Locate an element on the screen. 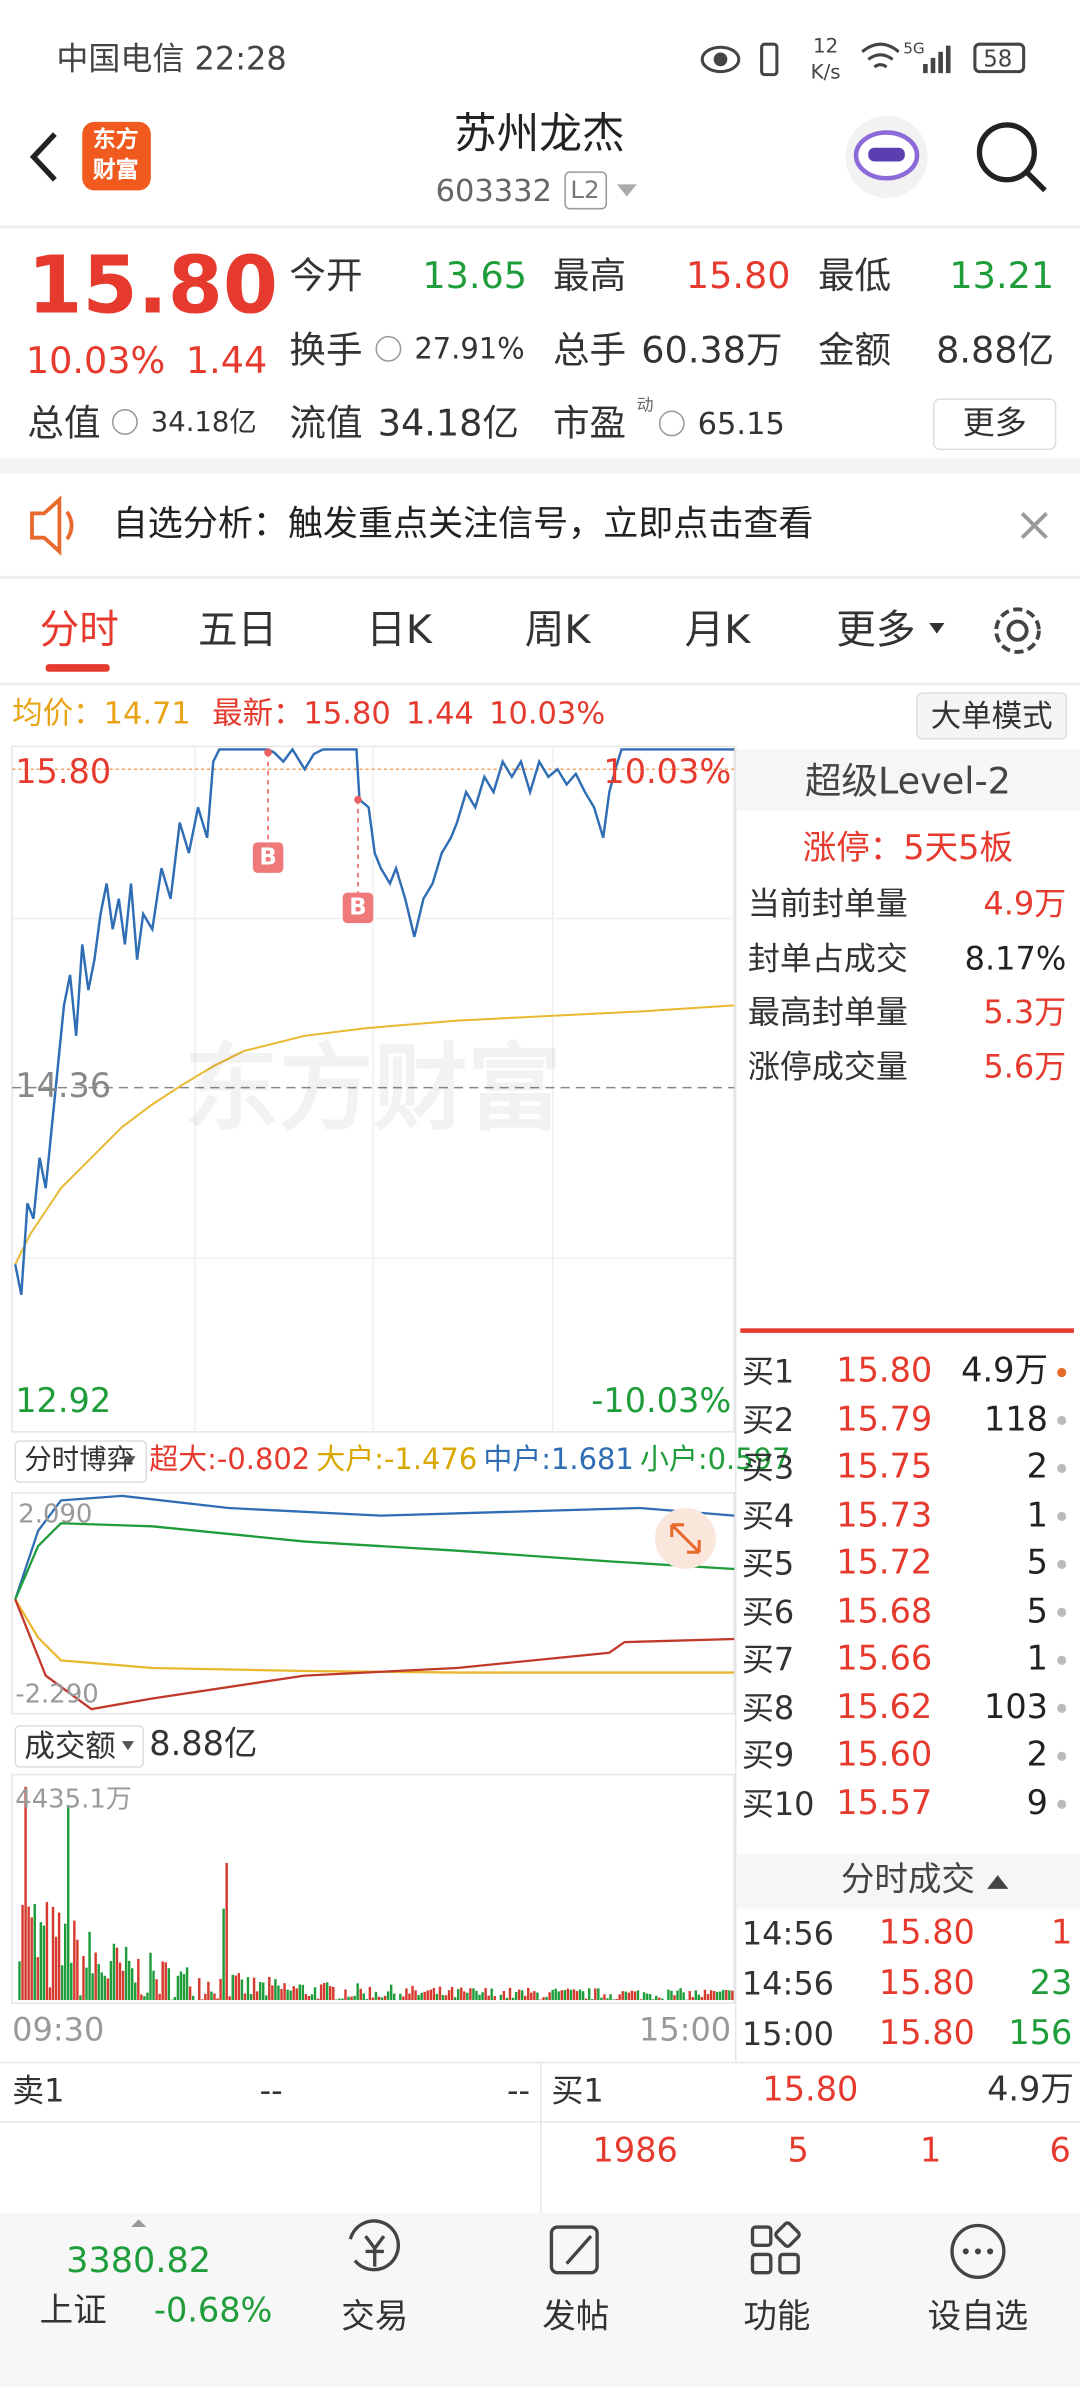 This screenshot has width=1080, height=2388. bid-price: 15.75 is located at coordinates (884, 1467).